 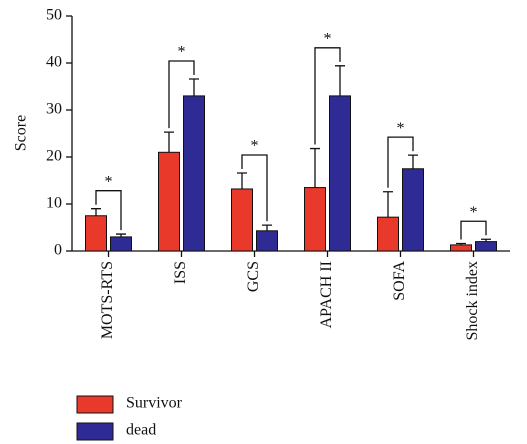 I want to click on x-tick-label: GCS, so click(x=253, y=276).